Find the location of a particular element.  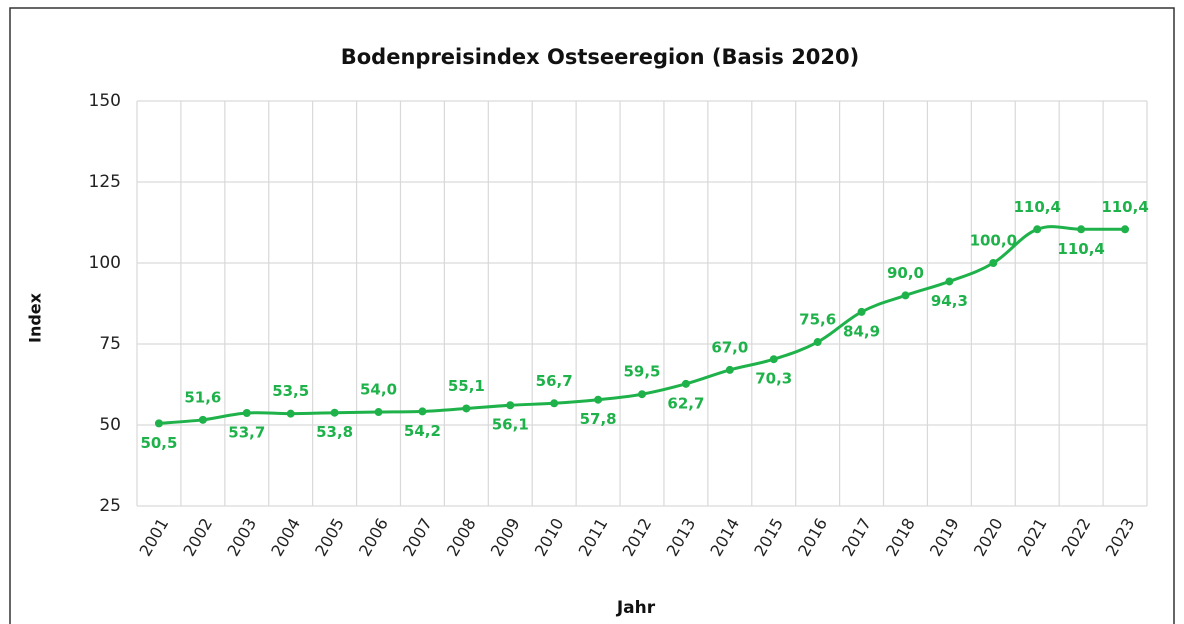

data-label: 57,8 is located at coordinates (598, 419).